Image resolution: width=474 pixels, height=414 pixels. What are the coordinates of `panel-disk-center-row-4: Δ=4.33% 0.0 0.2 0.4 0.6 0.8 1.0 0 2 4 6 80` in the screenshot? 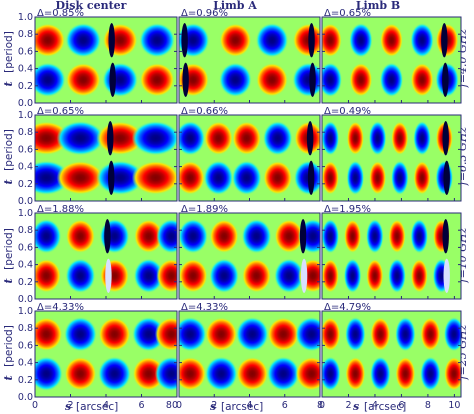 It's located at (98, 356).